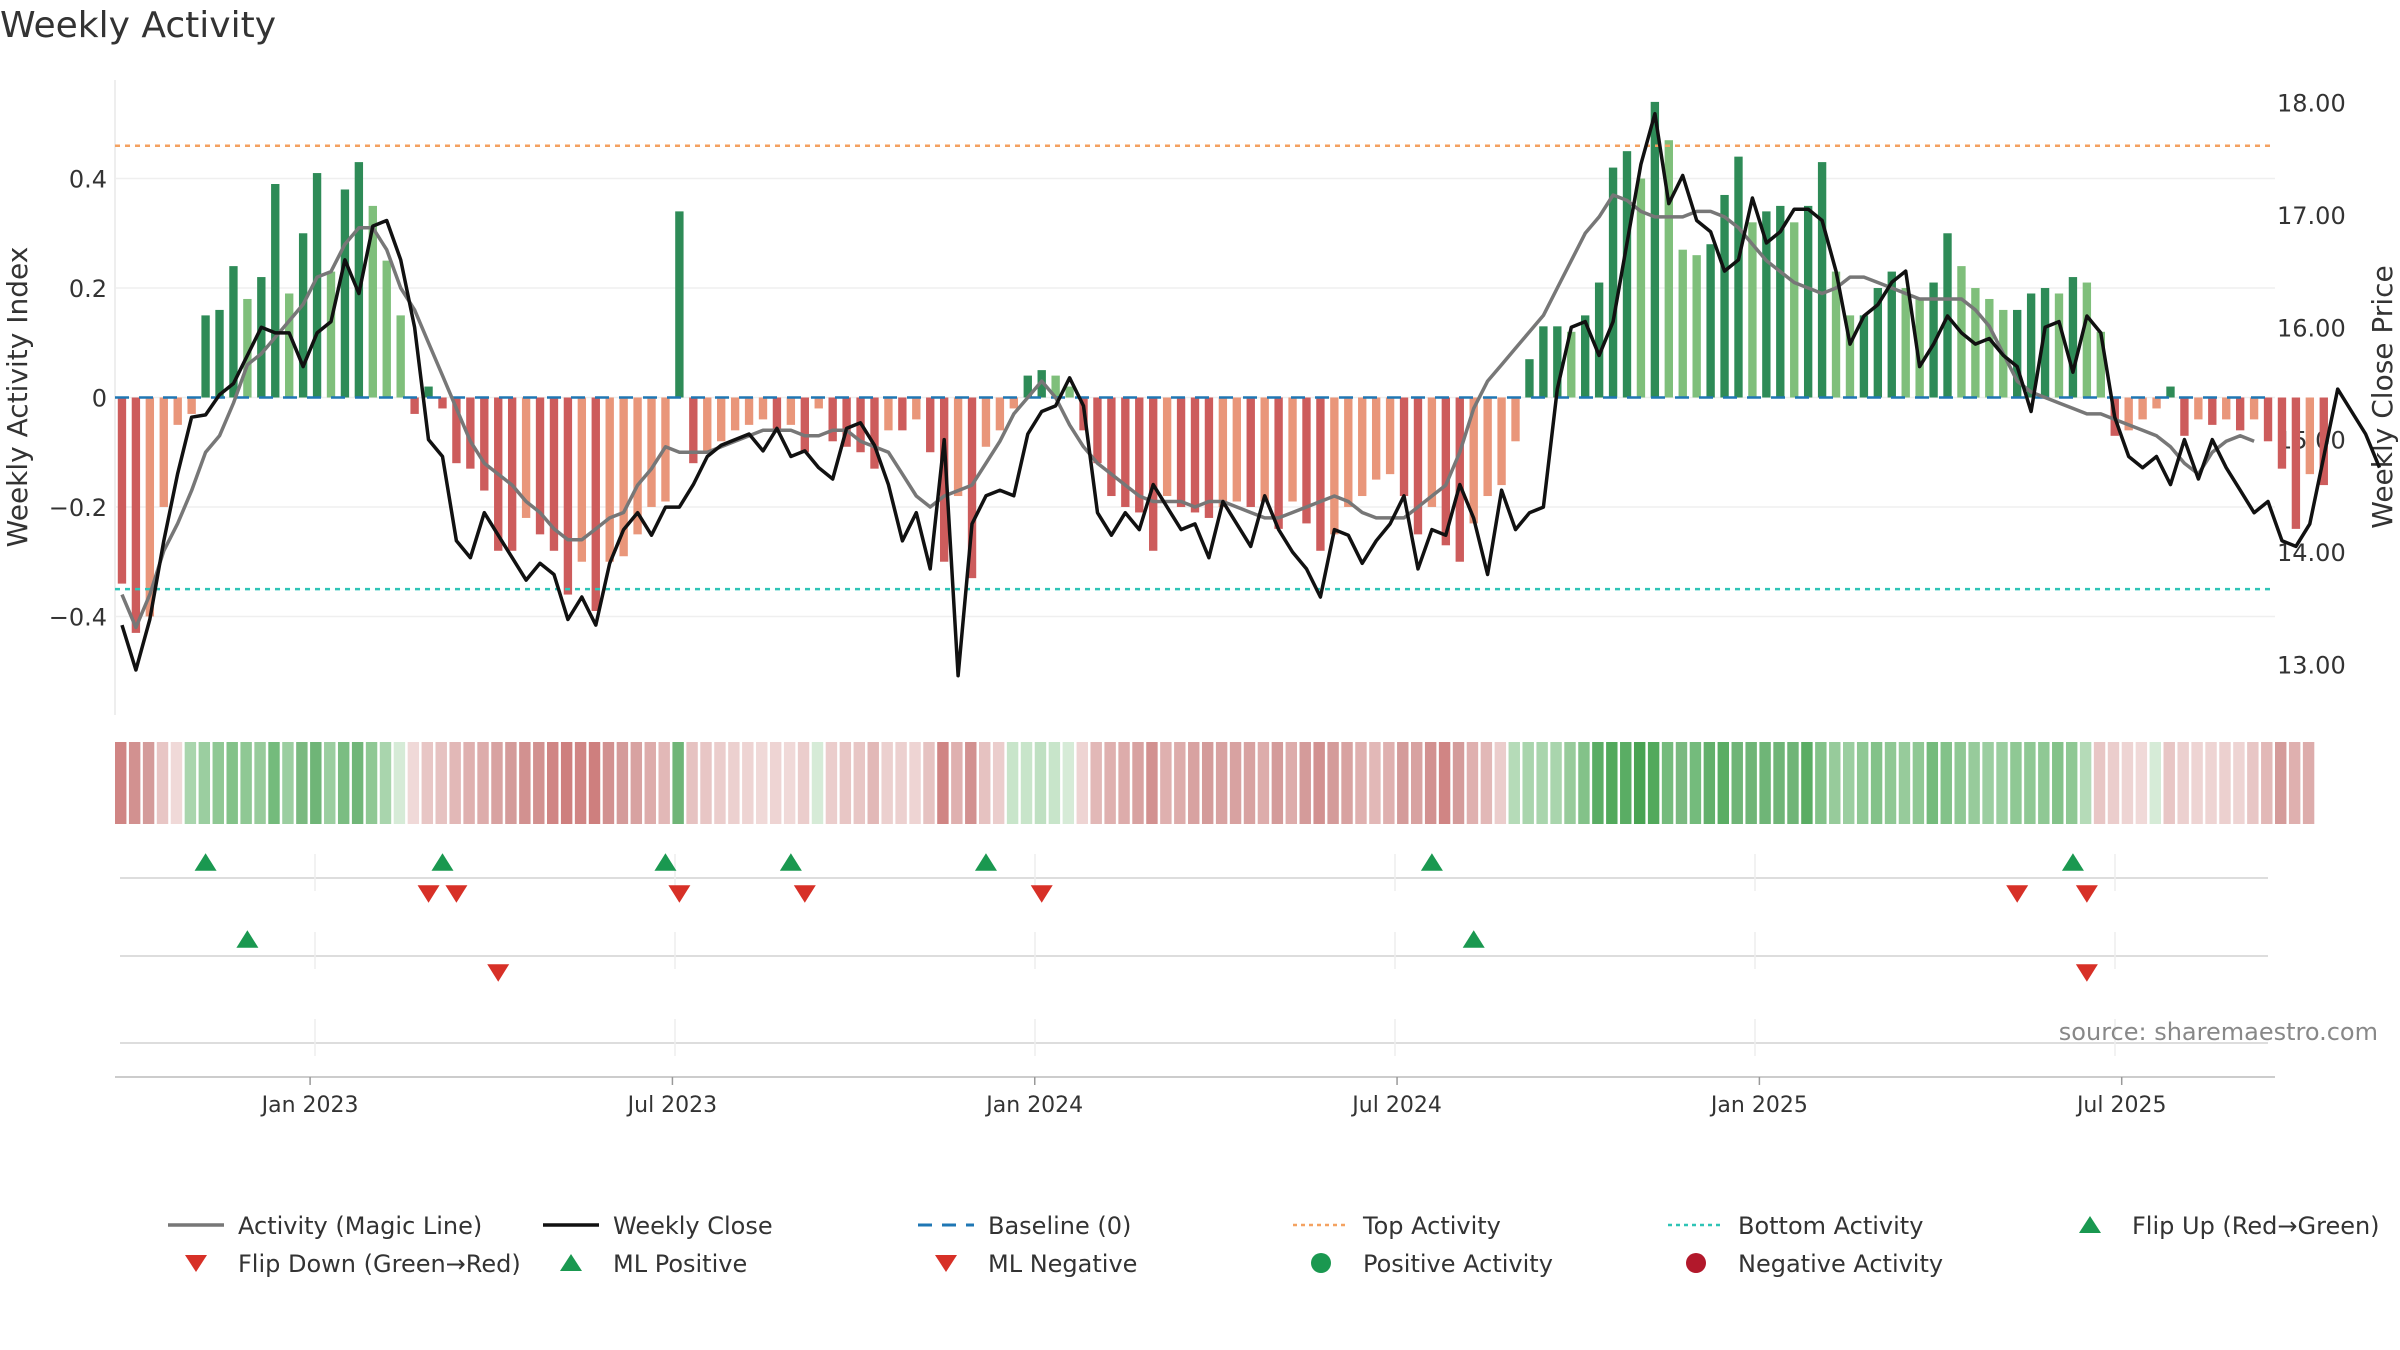  Describe the element at coordinates (2229, 1226) in the screenshot. I see `legend-item: Flip Up (Red→Green)` at that location.